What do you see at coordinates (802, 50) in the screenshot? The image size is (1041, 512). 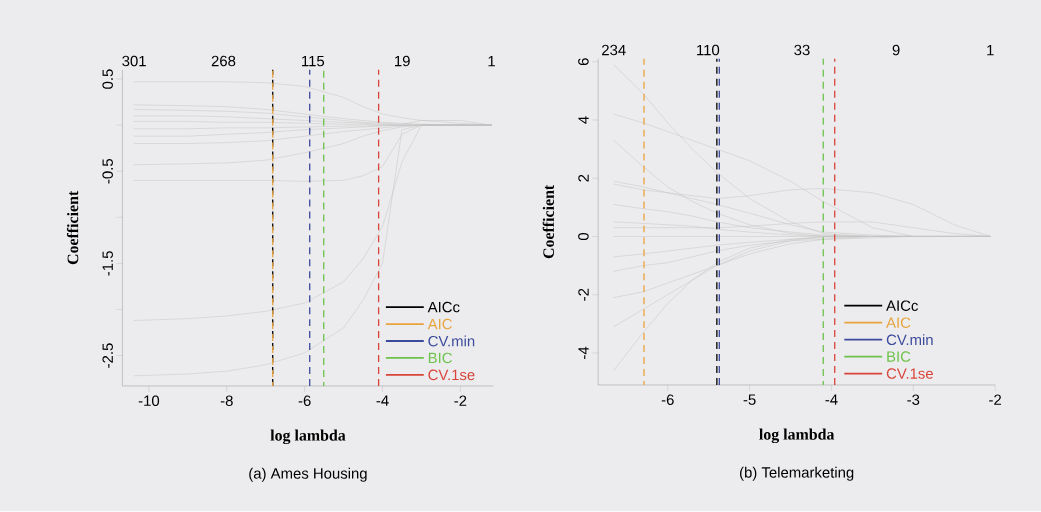 I see `text: 33` at bounding box center [802, 50].